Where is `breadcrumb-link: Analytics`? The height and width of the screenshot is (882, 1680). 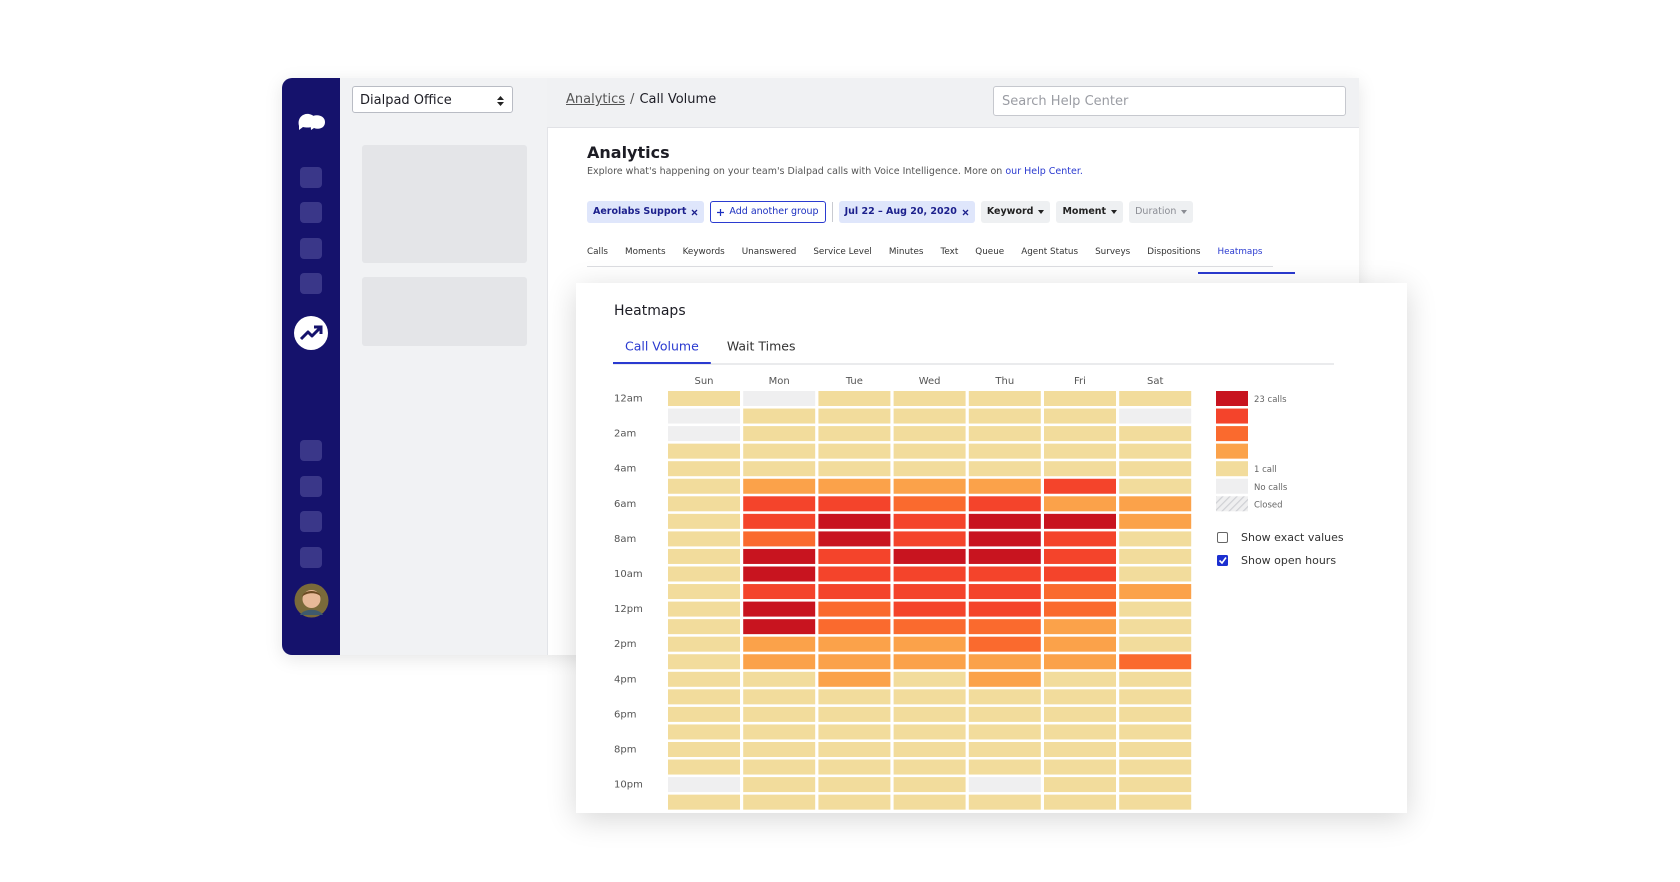 breadcrumb-link: Analytics is located at coordinates (596, 99).